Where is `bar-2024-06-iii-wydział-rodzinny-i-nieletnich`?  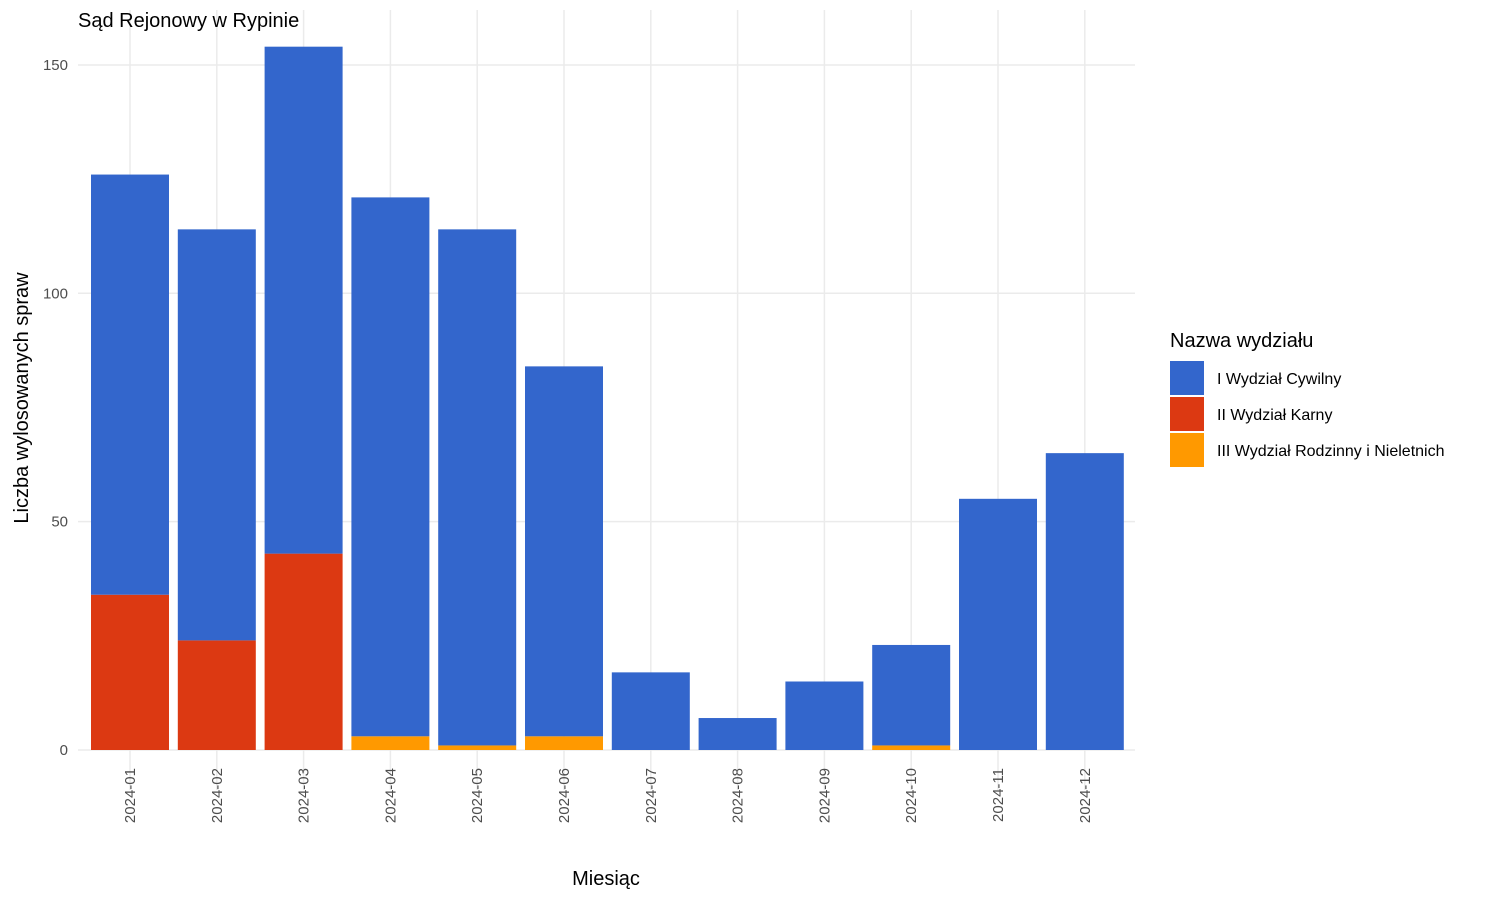
bar-2024-06-iii-wydział-rodzinny-i-nieletnich is located at coordinates (564, 743).